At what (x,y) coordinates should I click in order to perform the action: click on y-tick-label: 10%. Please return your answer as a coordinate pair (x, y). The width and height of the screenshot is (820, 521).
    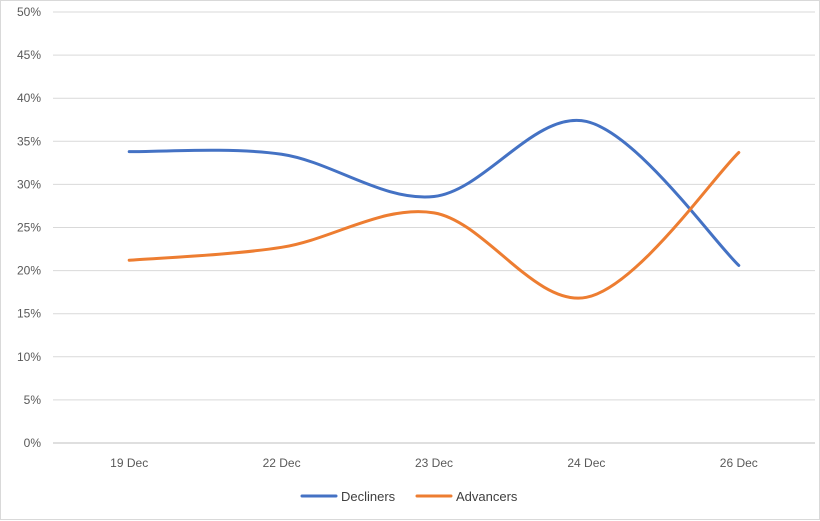
    Looking at the image, I should click on (29, 357).